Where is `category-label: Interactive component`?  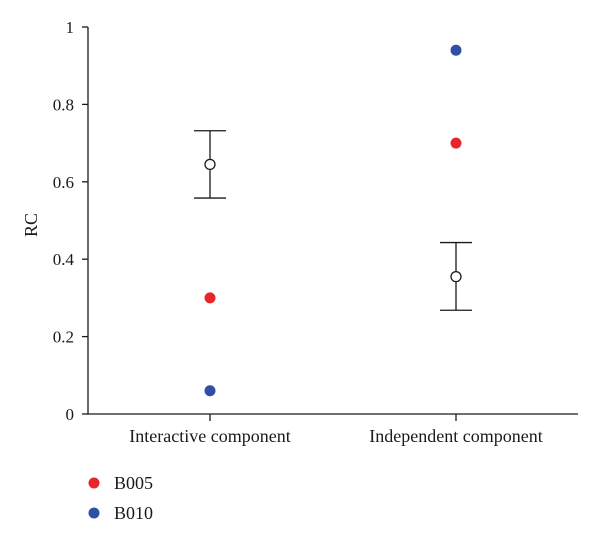
category-label: Interactive component is located at coordinates (209, 436).